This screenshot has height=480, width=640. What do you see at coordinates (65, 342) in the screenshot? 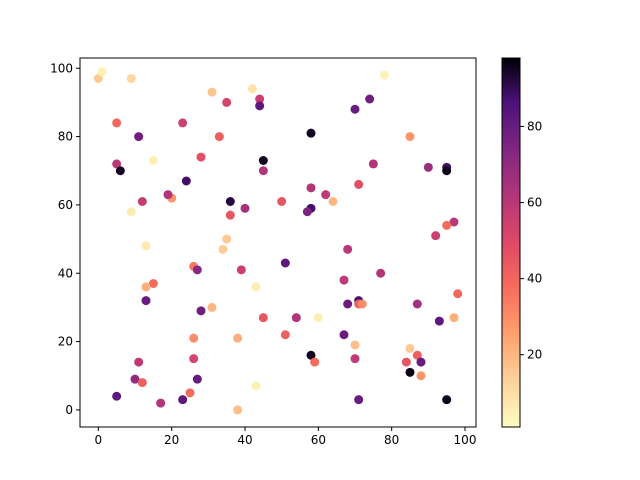
I see `y-tick-label: 20` at bounding box center [65, 342].